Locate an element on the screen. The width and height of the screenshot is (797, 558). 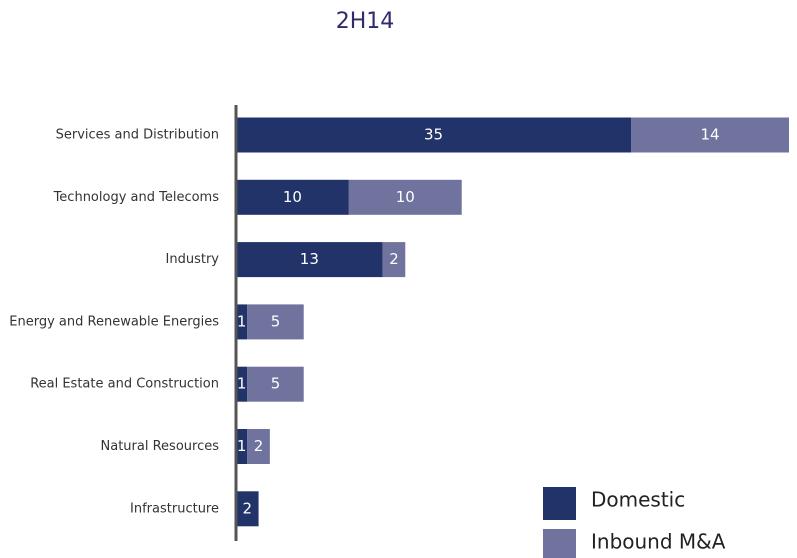
data-label: 14 is located at coordinates (709, 135).